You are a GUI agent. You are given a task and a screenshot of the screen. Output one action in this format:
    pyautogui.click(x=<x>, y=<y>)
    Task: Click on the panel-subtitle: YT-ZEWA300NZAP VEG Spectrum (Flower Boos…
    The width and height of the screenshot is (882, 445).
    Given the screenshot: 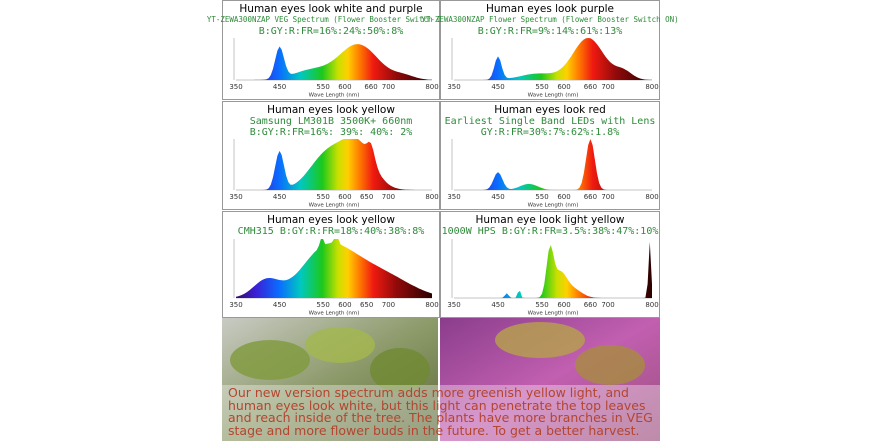 What is the action you would take?
    pyautogui.click(x=331, y=19)
    